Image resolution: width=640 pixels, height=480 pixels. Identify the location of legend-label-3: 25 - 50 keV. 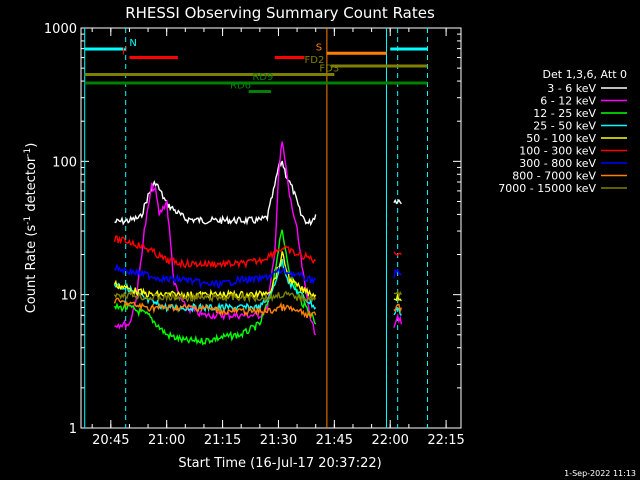
(564, 126).